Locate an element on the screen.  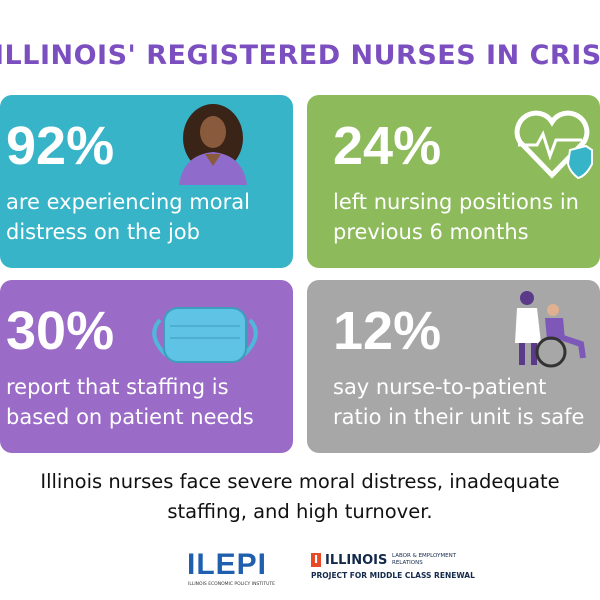
stat: 12% is located at coordinates (387, 331).